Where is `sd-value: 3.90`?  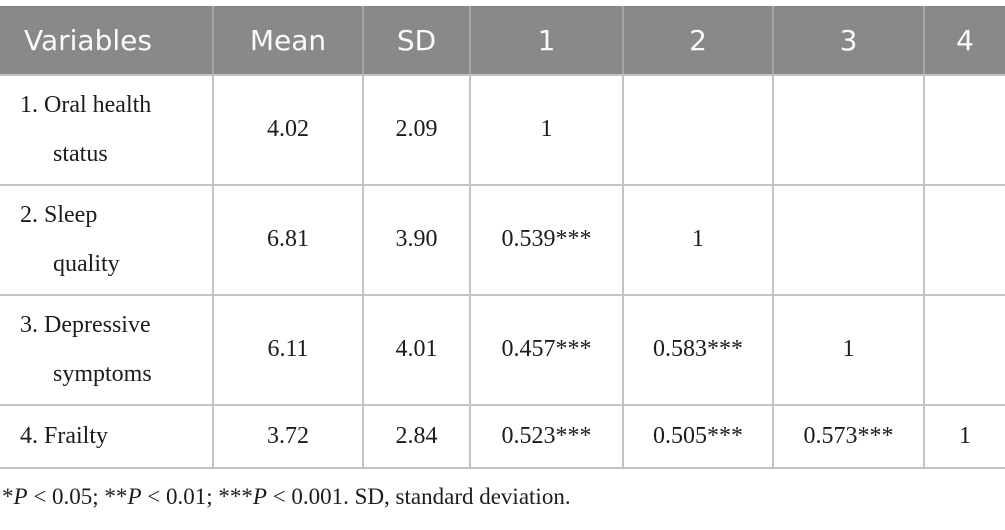
sd-value: 3.90 is located at coordinates (416, 240).